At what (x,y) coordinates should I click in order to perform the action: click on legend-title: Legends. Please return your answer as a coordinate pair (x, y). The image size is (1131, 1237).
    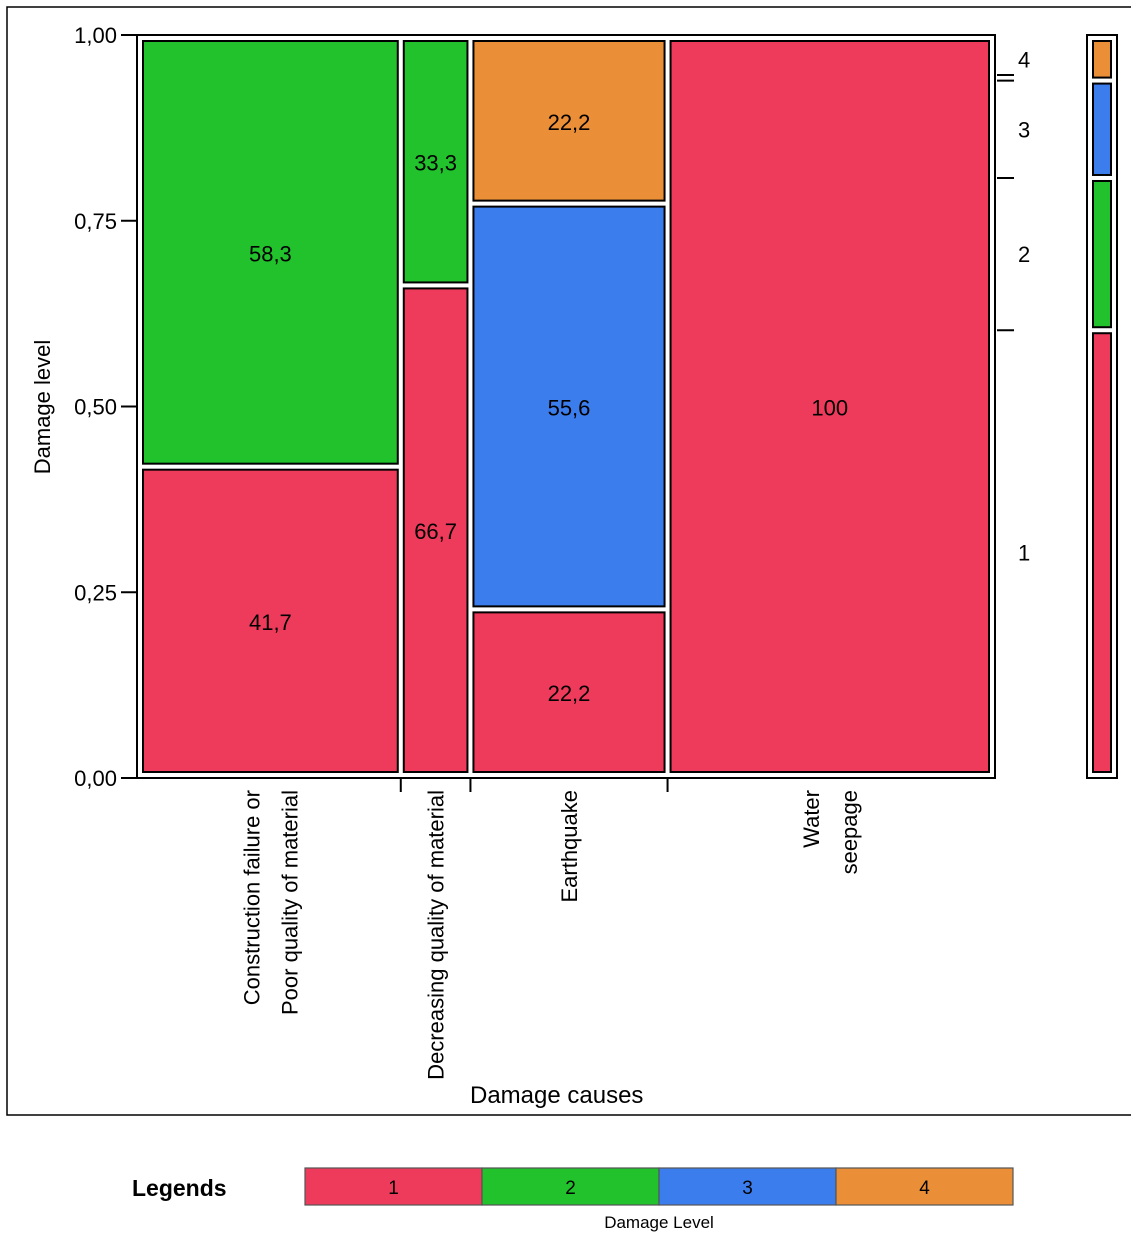
    Looking at the image, I should click on (179, 1188).